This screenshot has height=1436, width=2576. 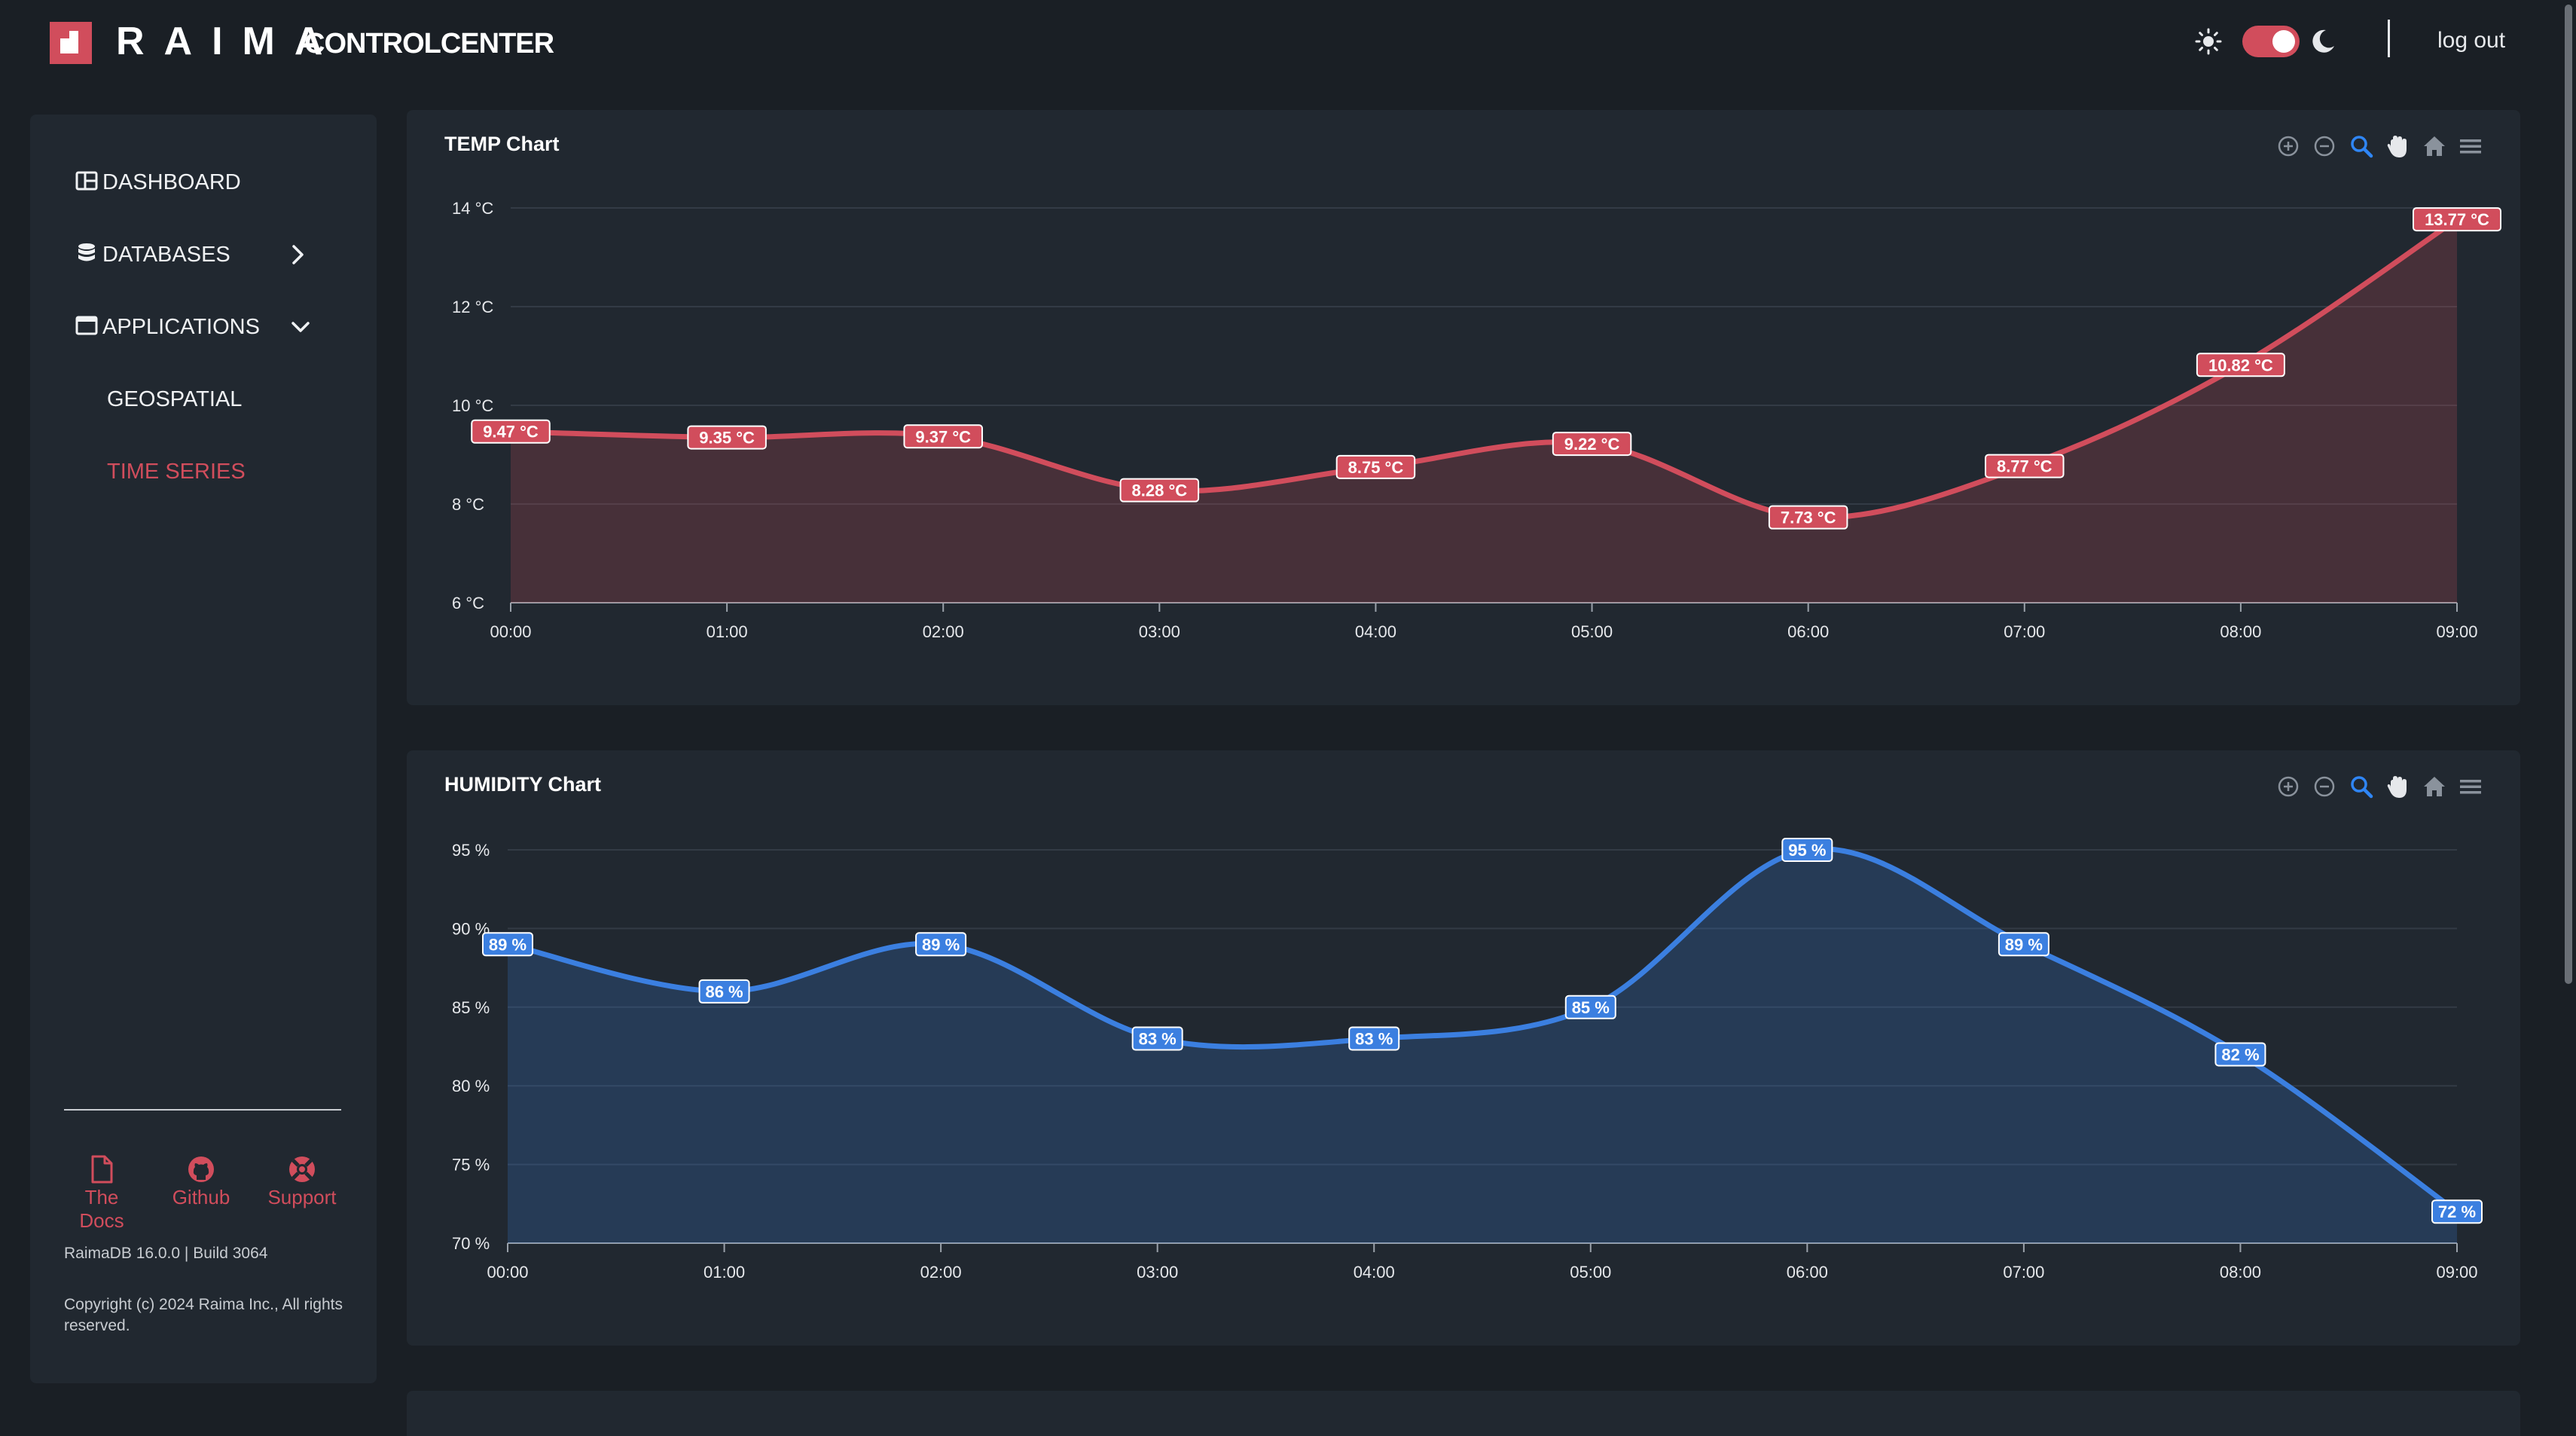 What do you see at coordinates (168, 327) in the screenshot?
I see `sidebar-item-applications: APPLICATIONS` at bounding box center [168, 327].